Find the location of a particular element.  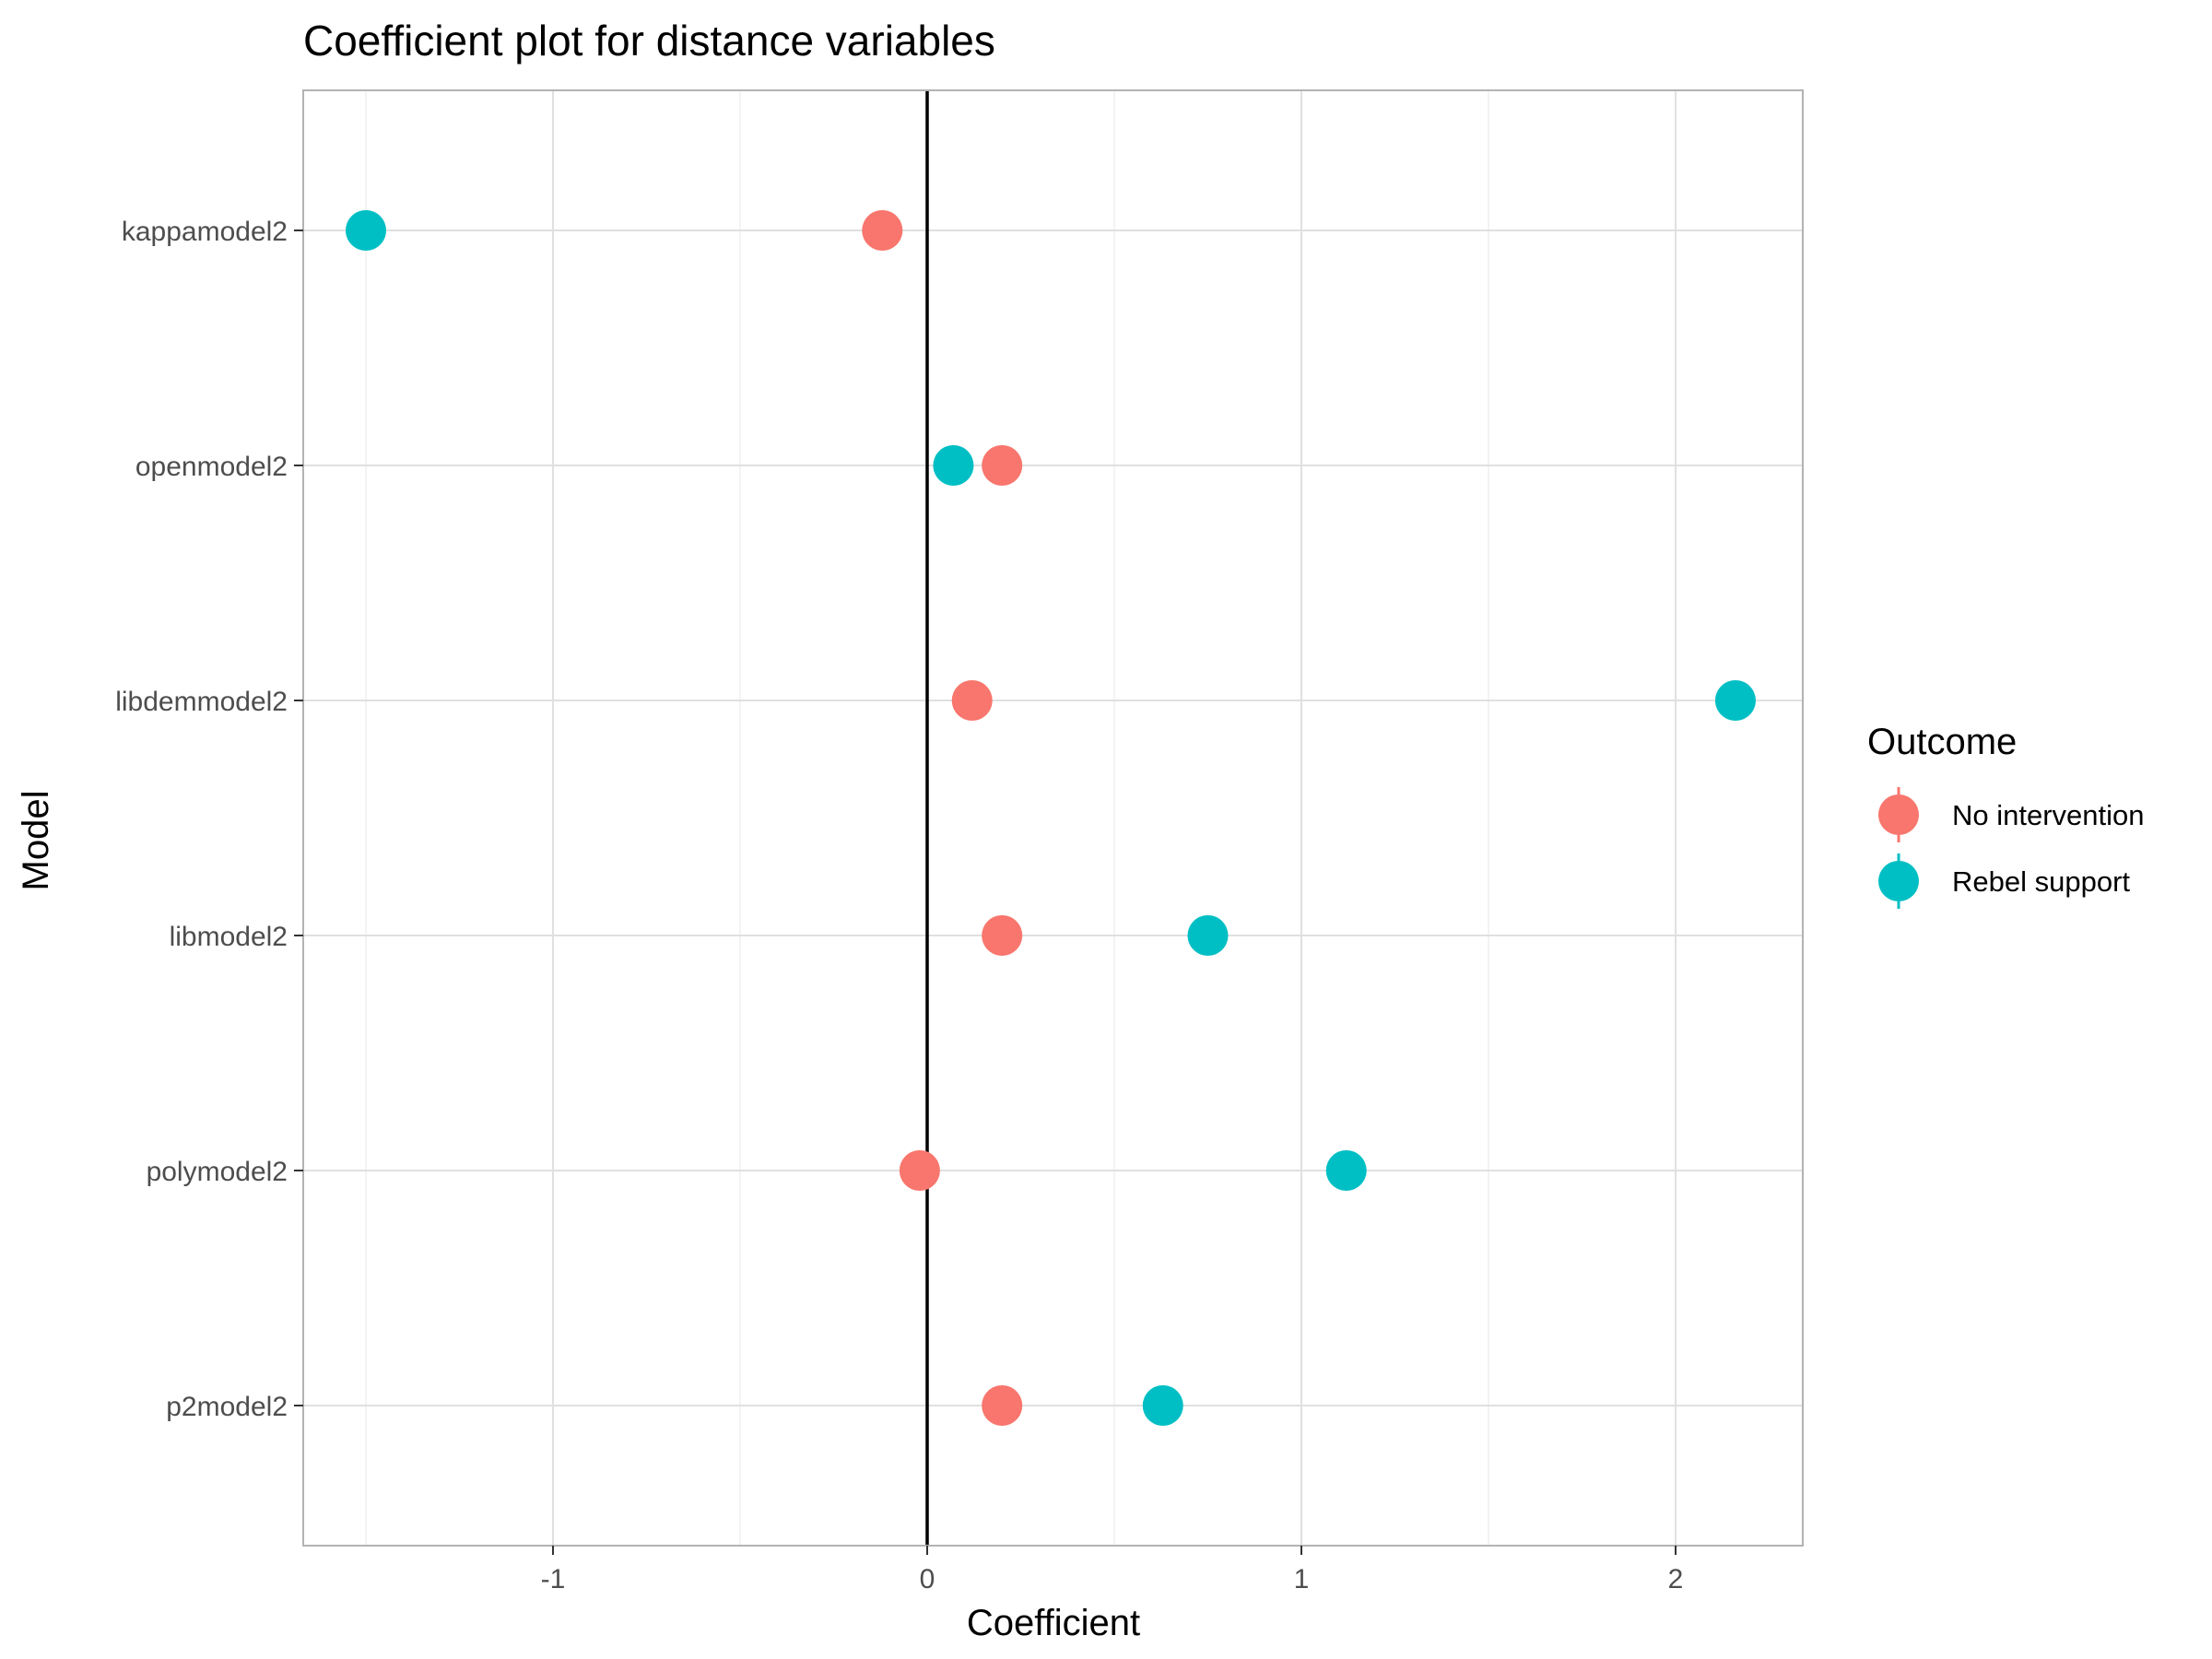

chart-title: Coefficient plot for distance variables is located at coordinates (649, 41).